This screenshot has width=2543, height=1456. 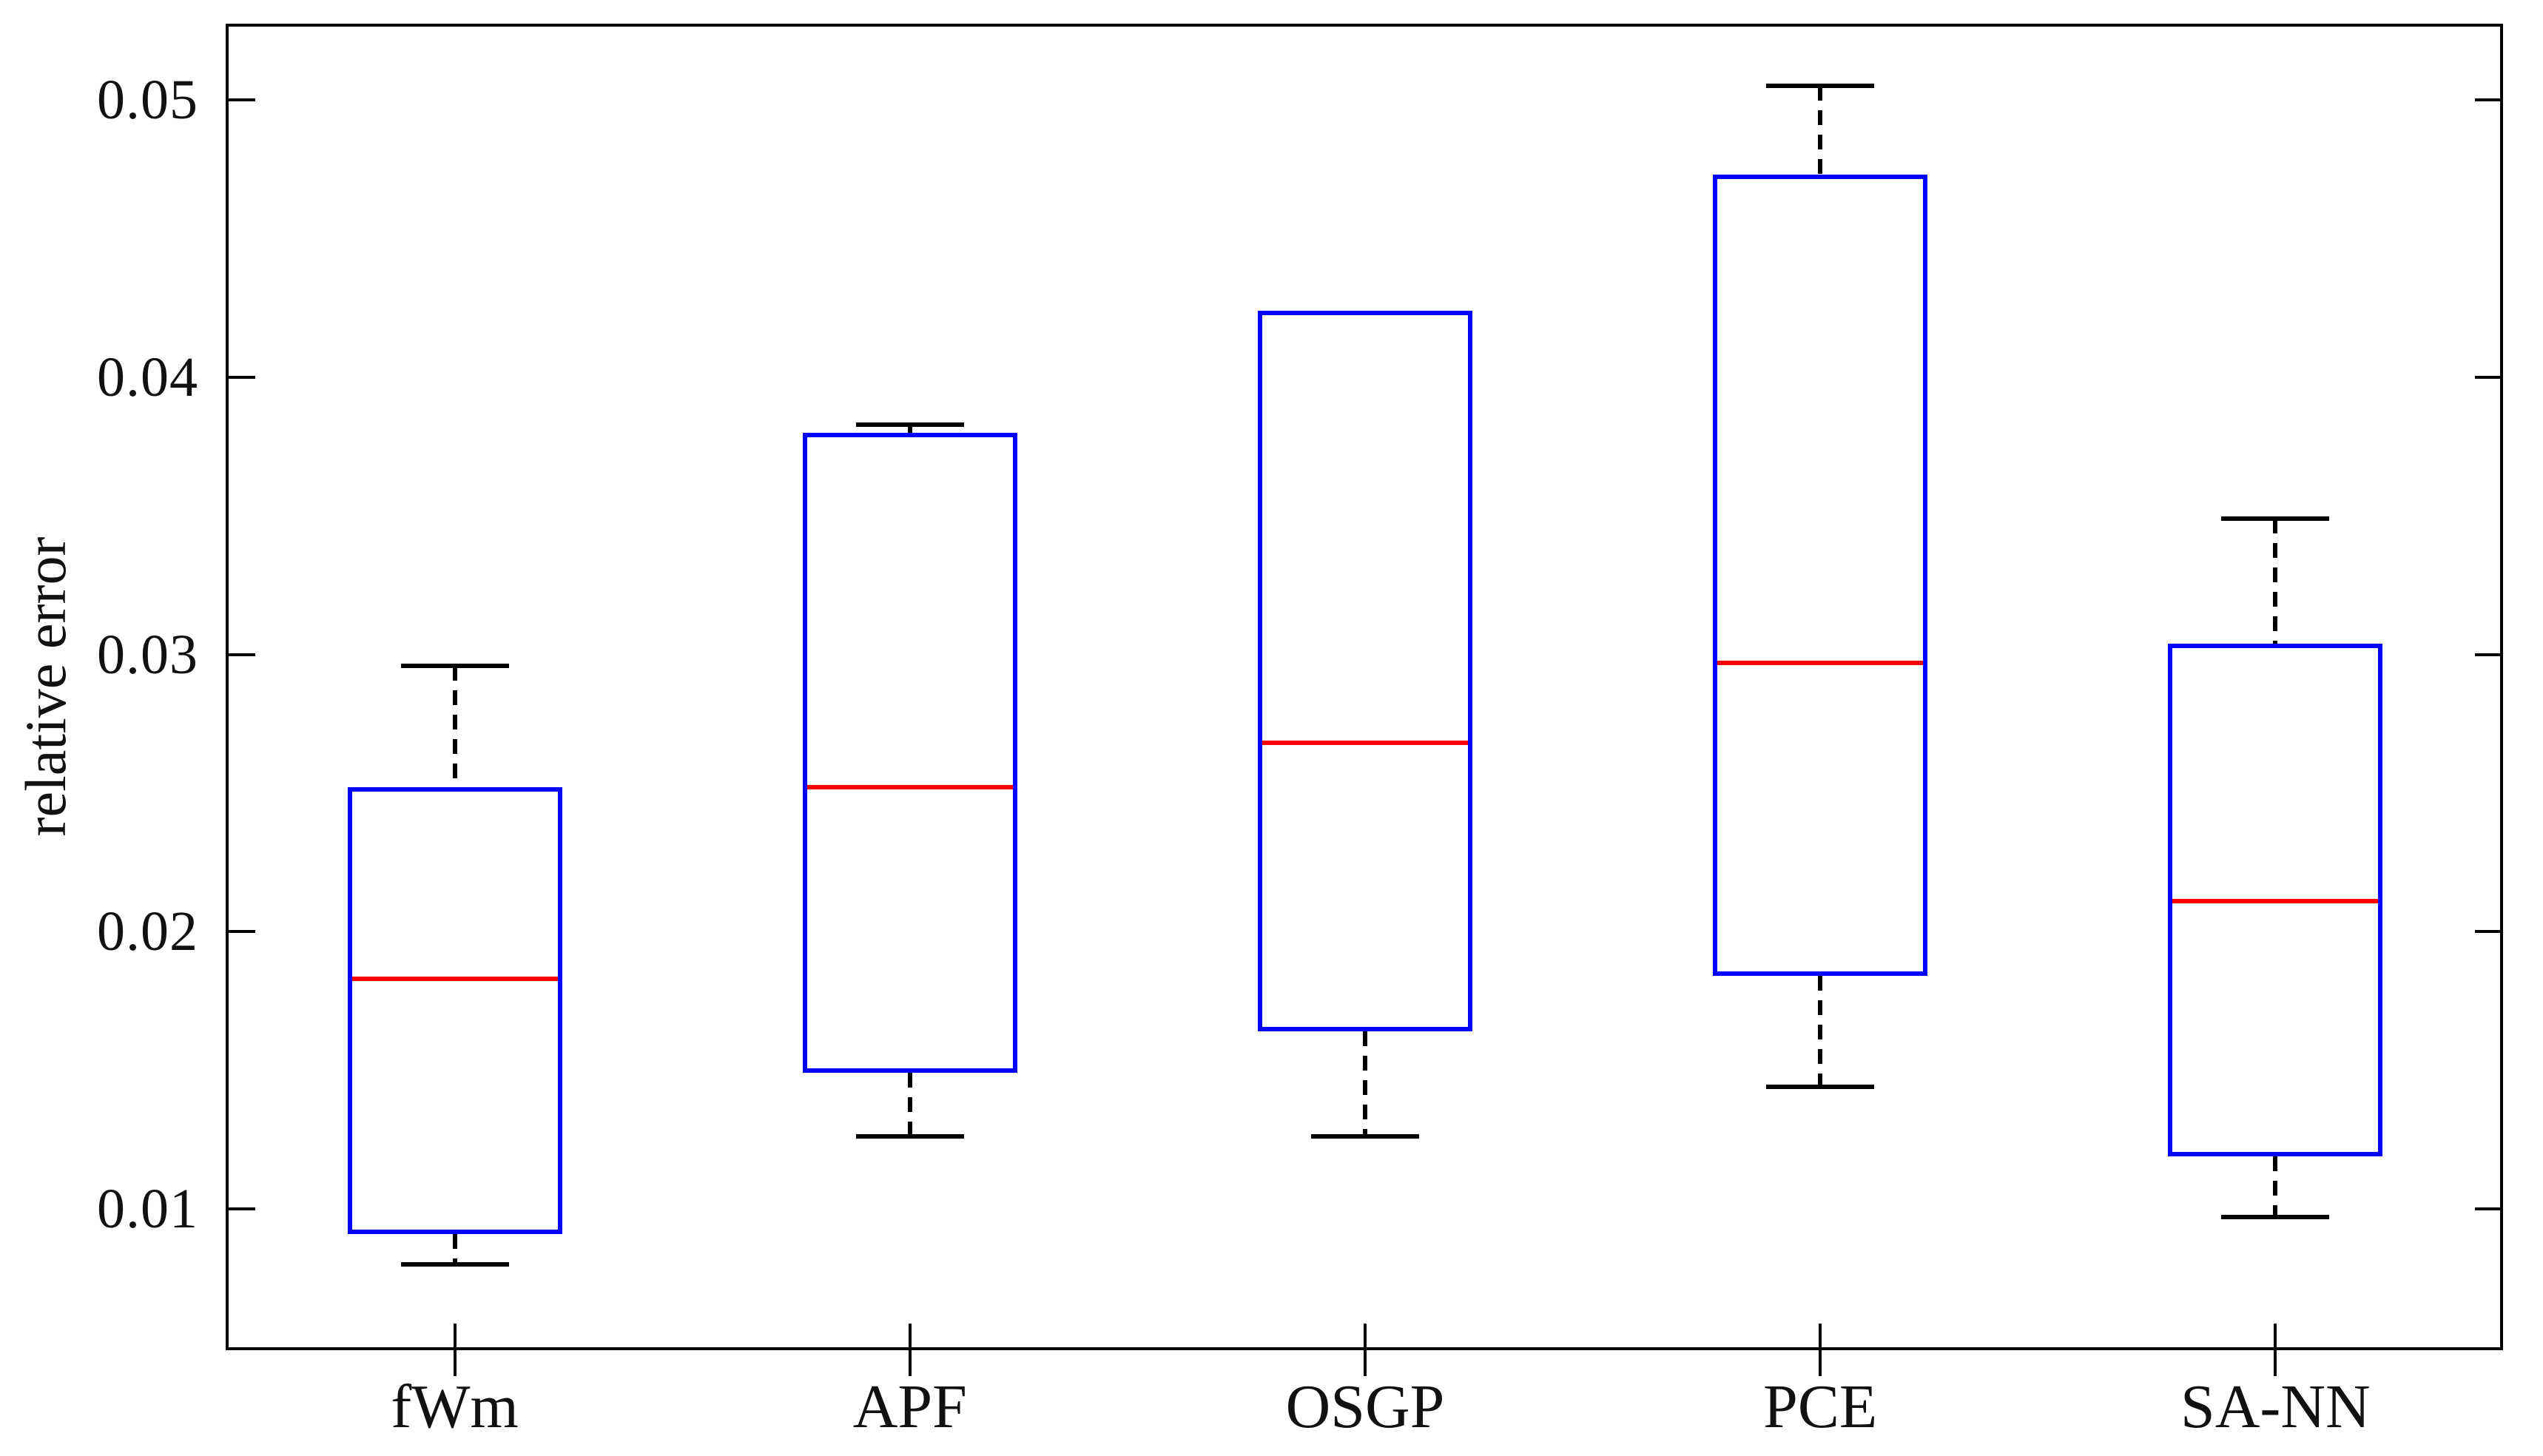 What do you see at coordinates (1820, 1032) in the screenshot?
I see `lower-whisker-PCE` at bounding box center [1820, 1032].